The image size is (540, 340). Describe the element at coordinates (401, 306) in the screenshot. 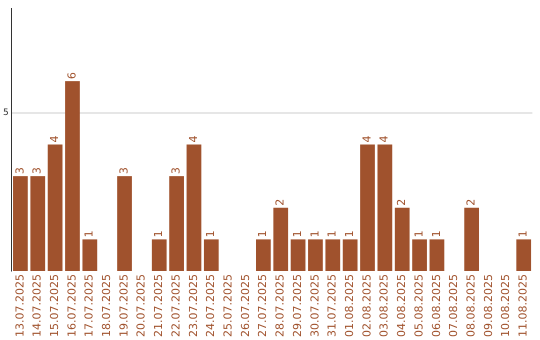

I see `x-tick-label: 04.08.2025` at that location.